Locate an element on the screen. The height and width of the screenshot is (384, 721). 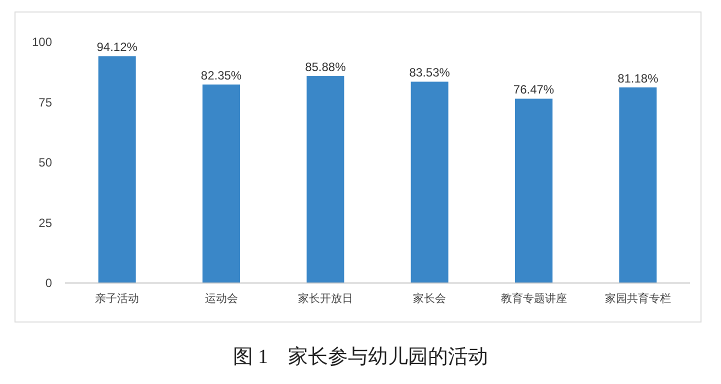
data-label: 83.53% is located at coordinates (429, 73).